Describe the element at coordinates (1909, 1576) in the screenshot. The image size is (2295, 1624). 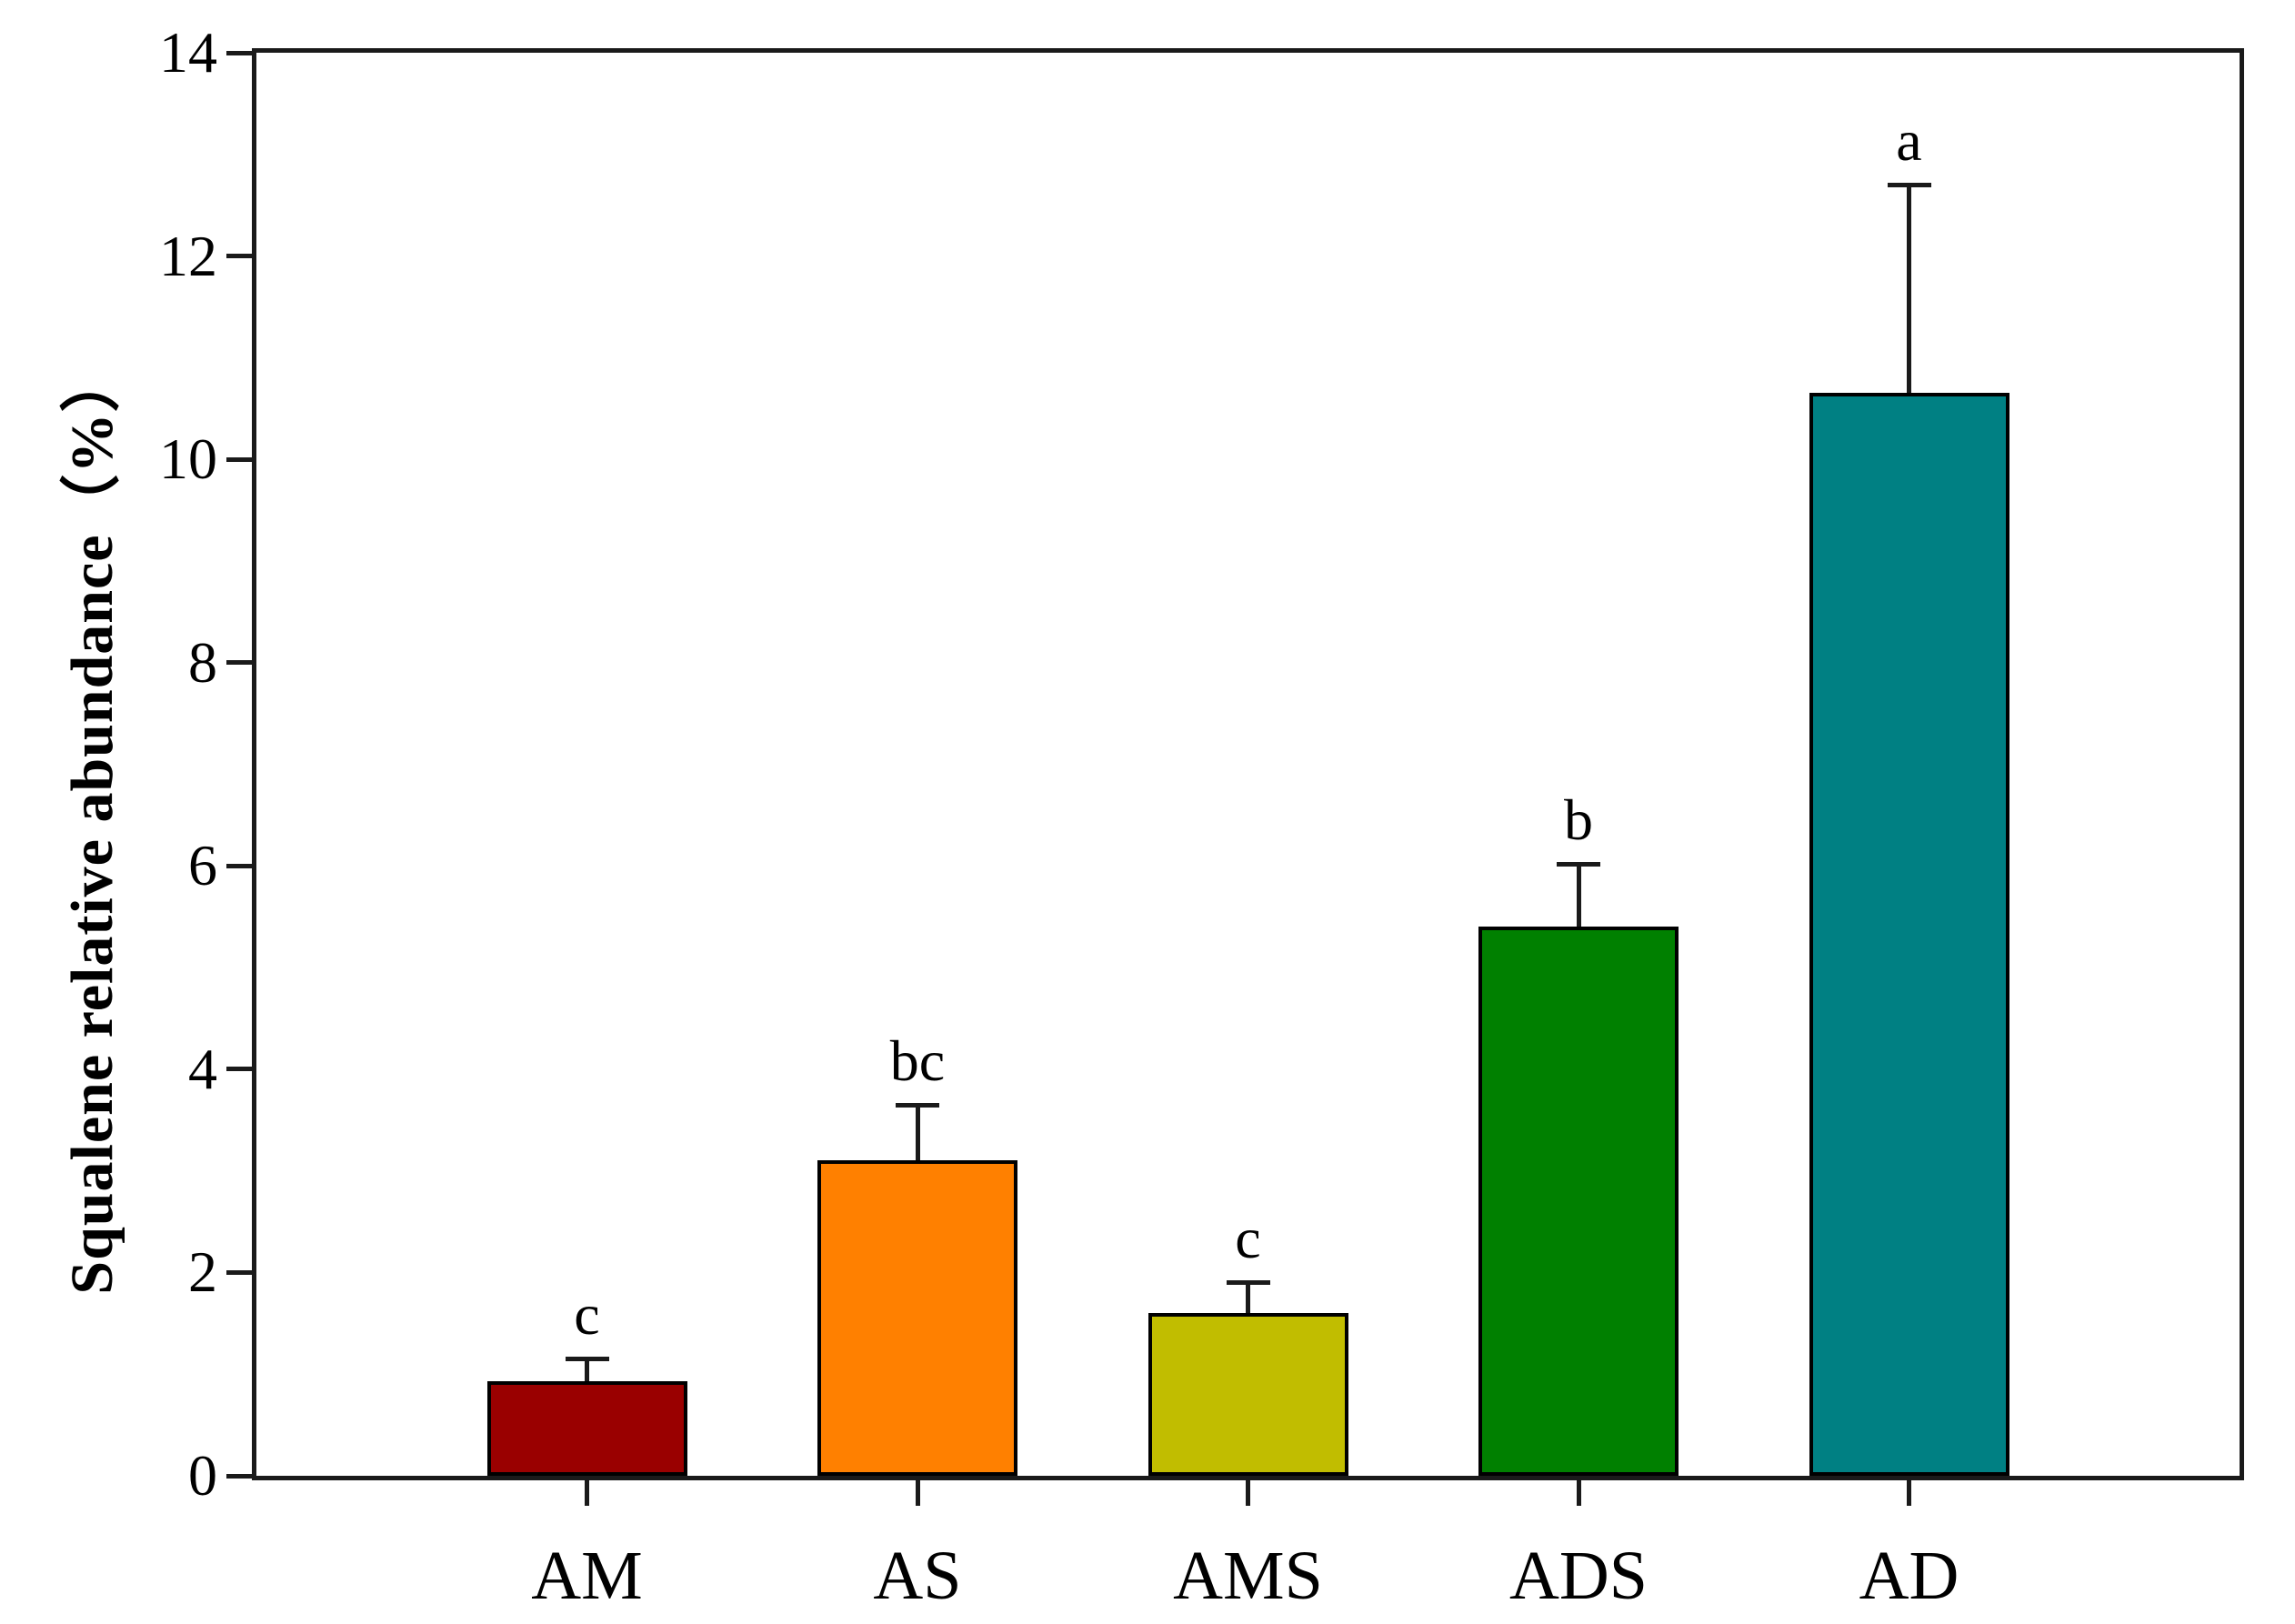
I see `x-axis-tick-label: AD` at that location.